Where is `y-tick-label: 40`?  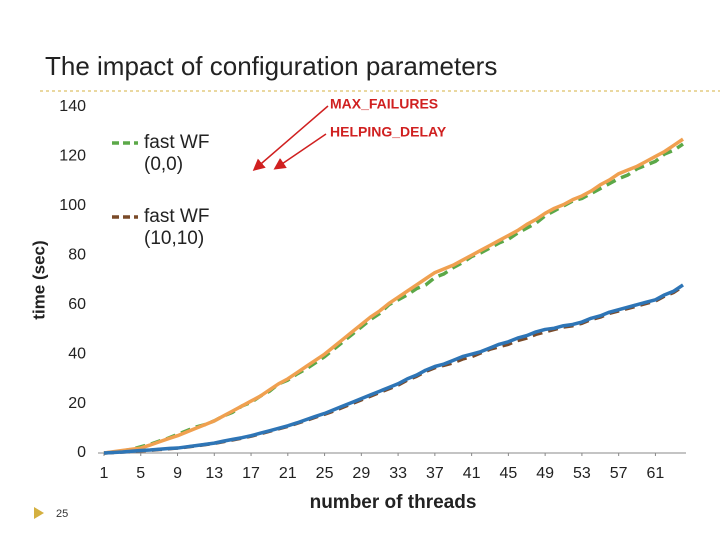
y-tick-label: 40 is located at coordinates (77, 353).